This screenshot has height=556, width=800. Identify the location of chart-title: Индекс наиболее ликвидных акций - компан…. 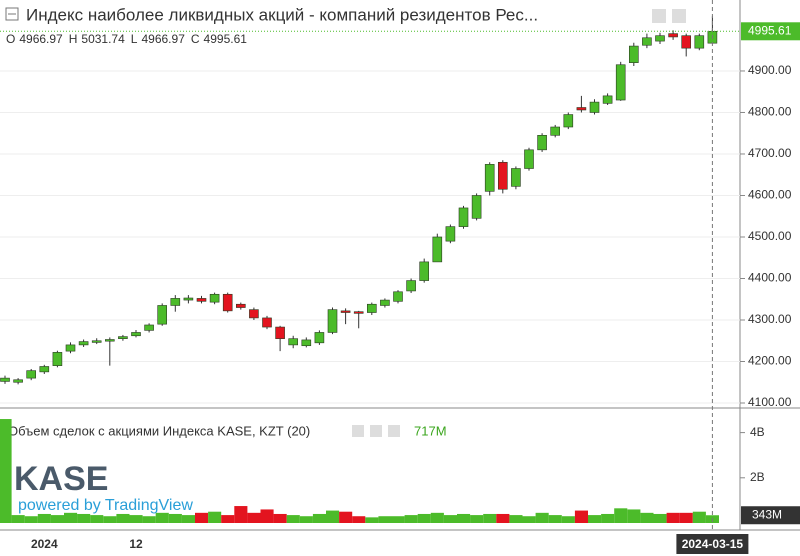
(282, 14).